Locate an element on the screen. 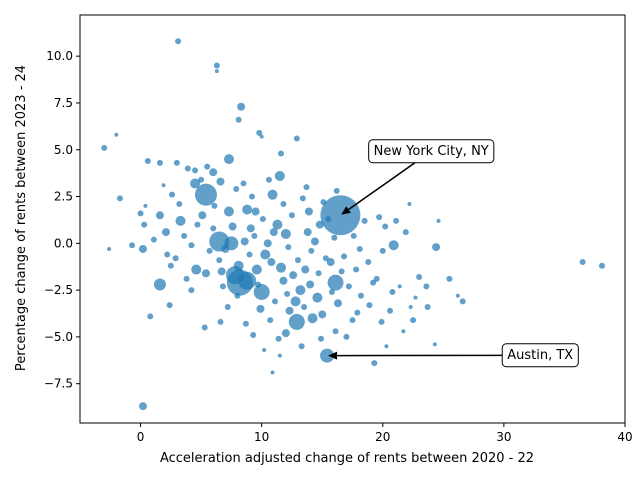  y-tick-label: −7.5 is located at coordinates (58, 384).